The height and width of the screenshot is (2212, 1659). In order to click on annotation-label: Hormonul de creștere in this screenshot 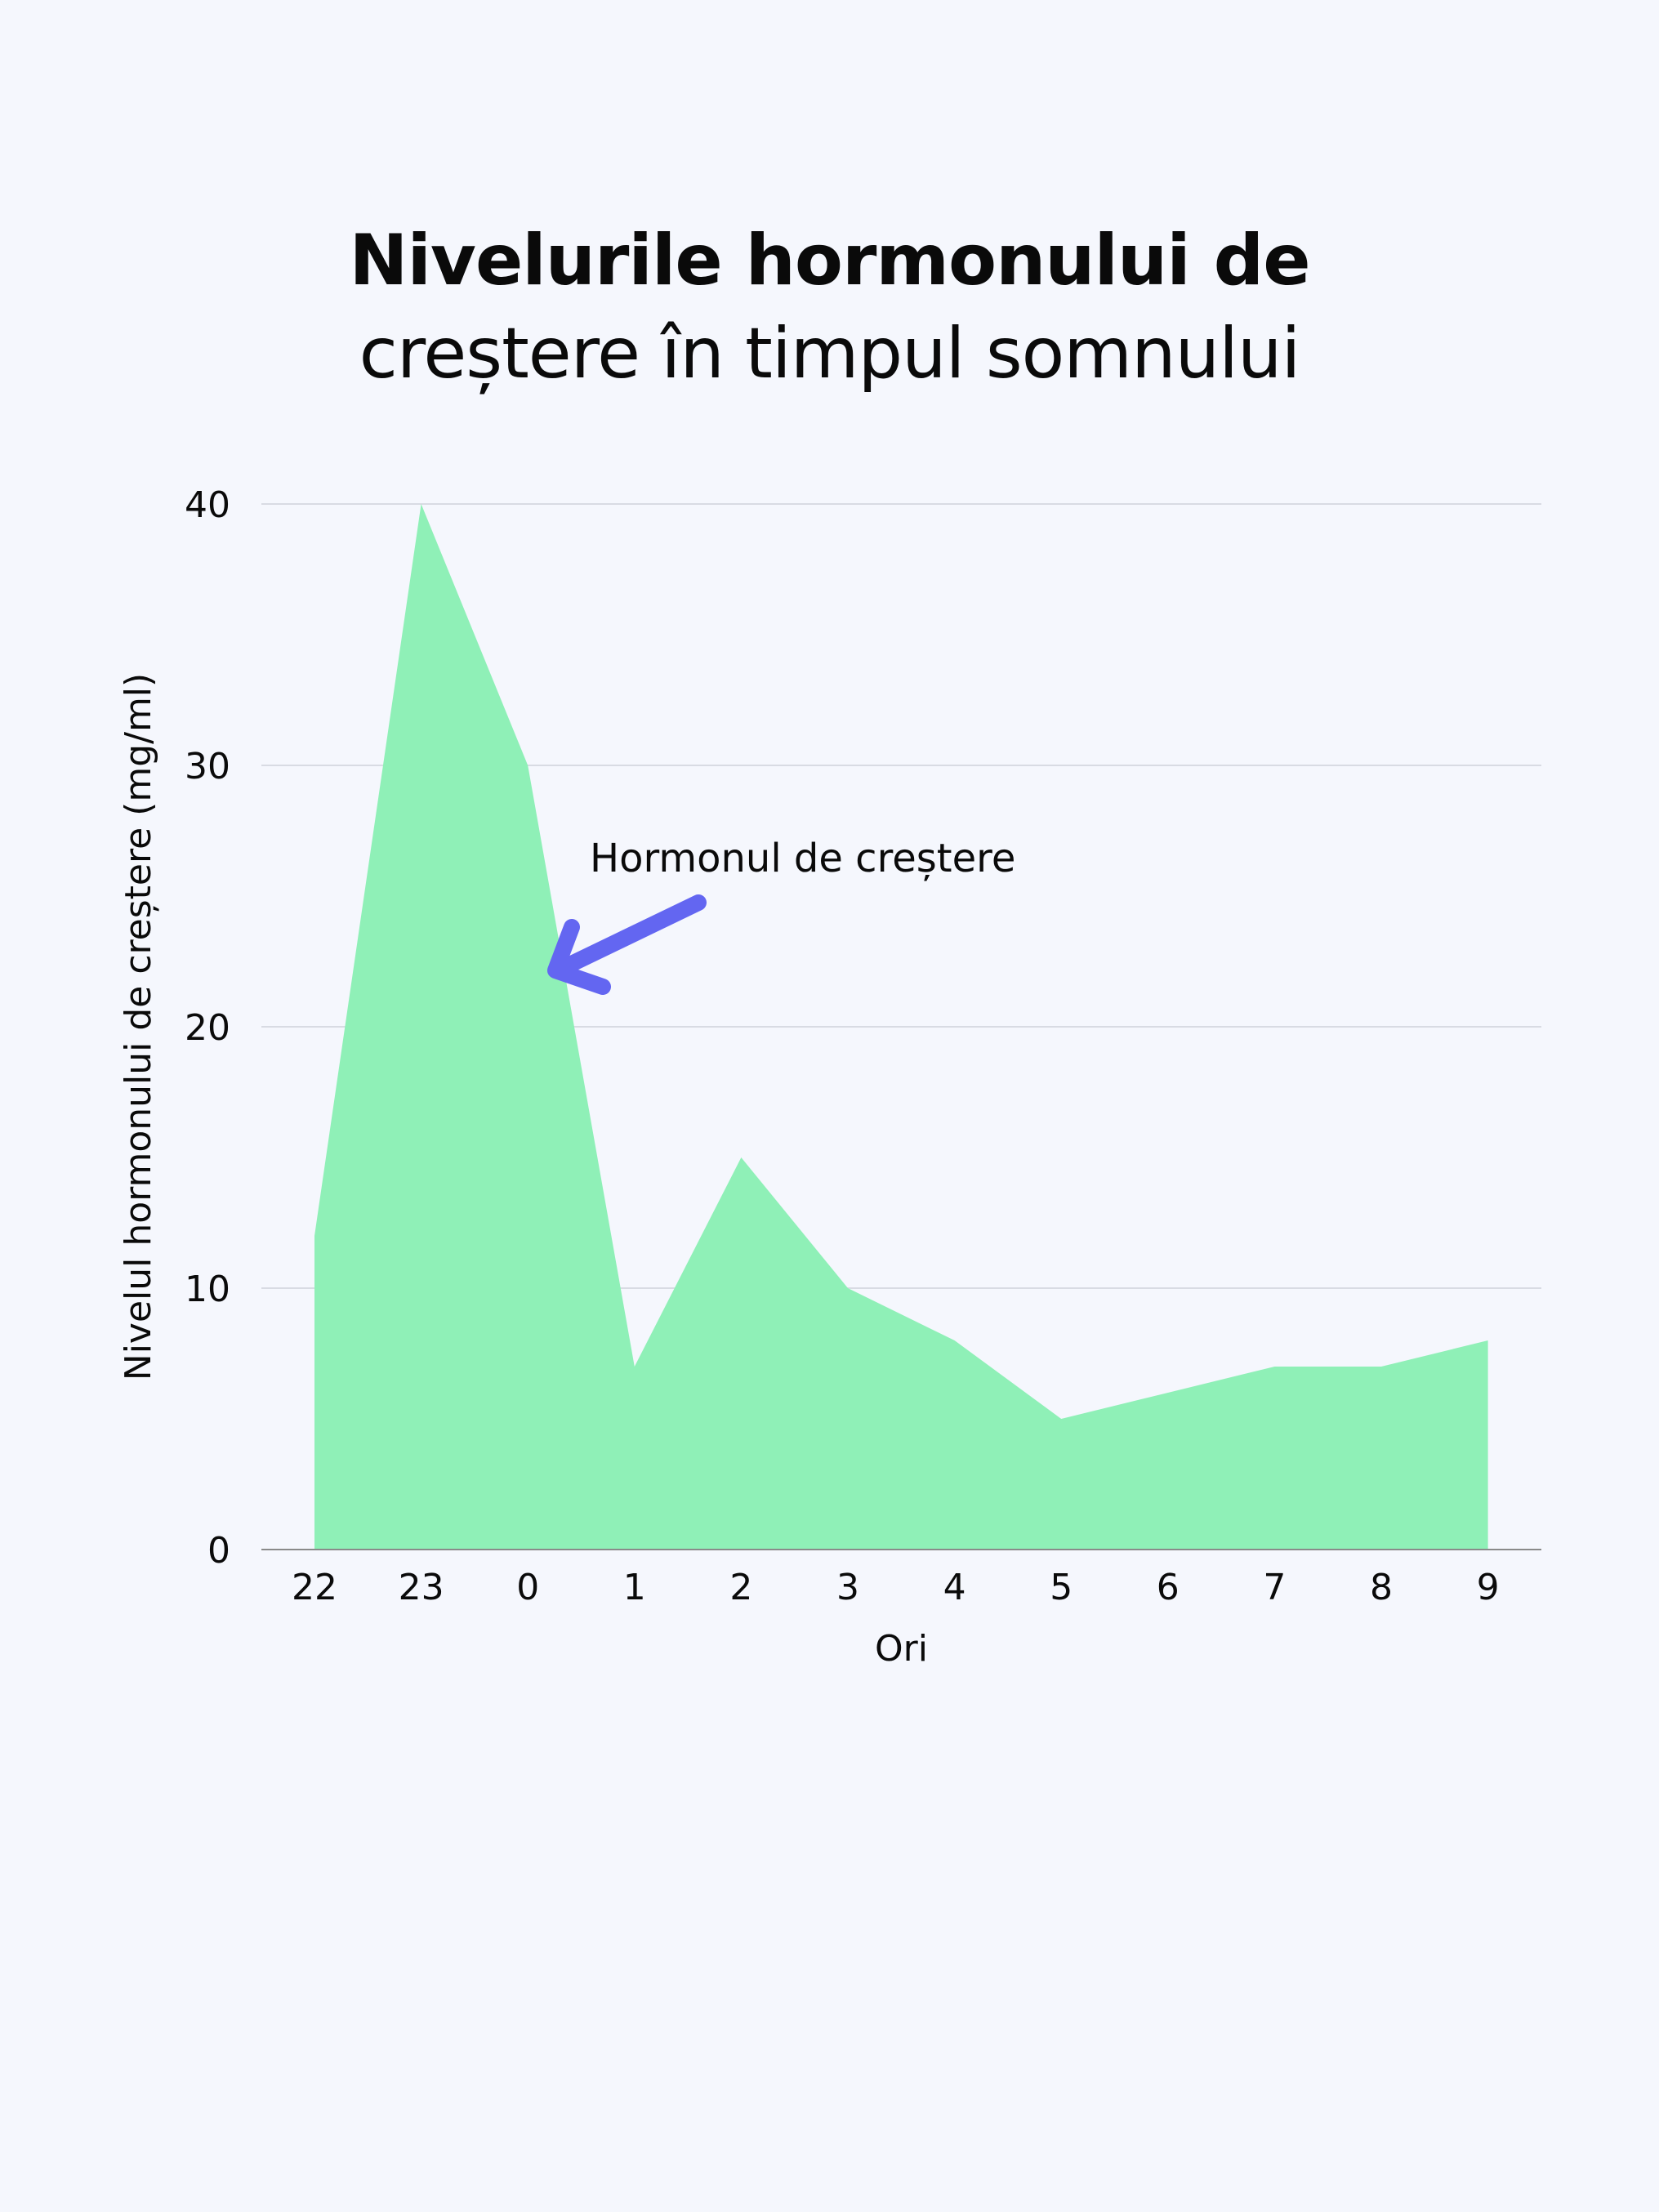, I will do `click(802, 858)`.